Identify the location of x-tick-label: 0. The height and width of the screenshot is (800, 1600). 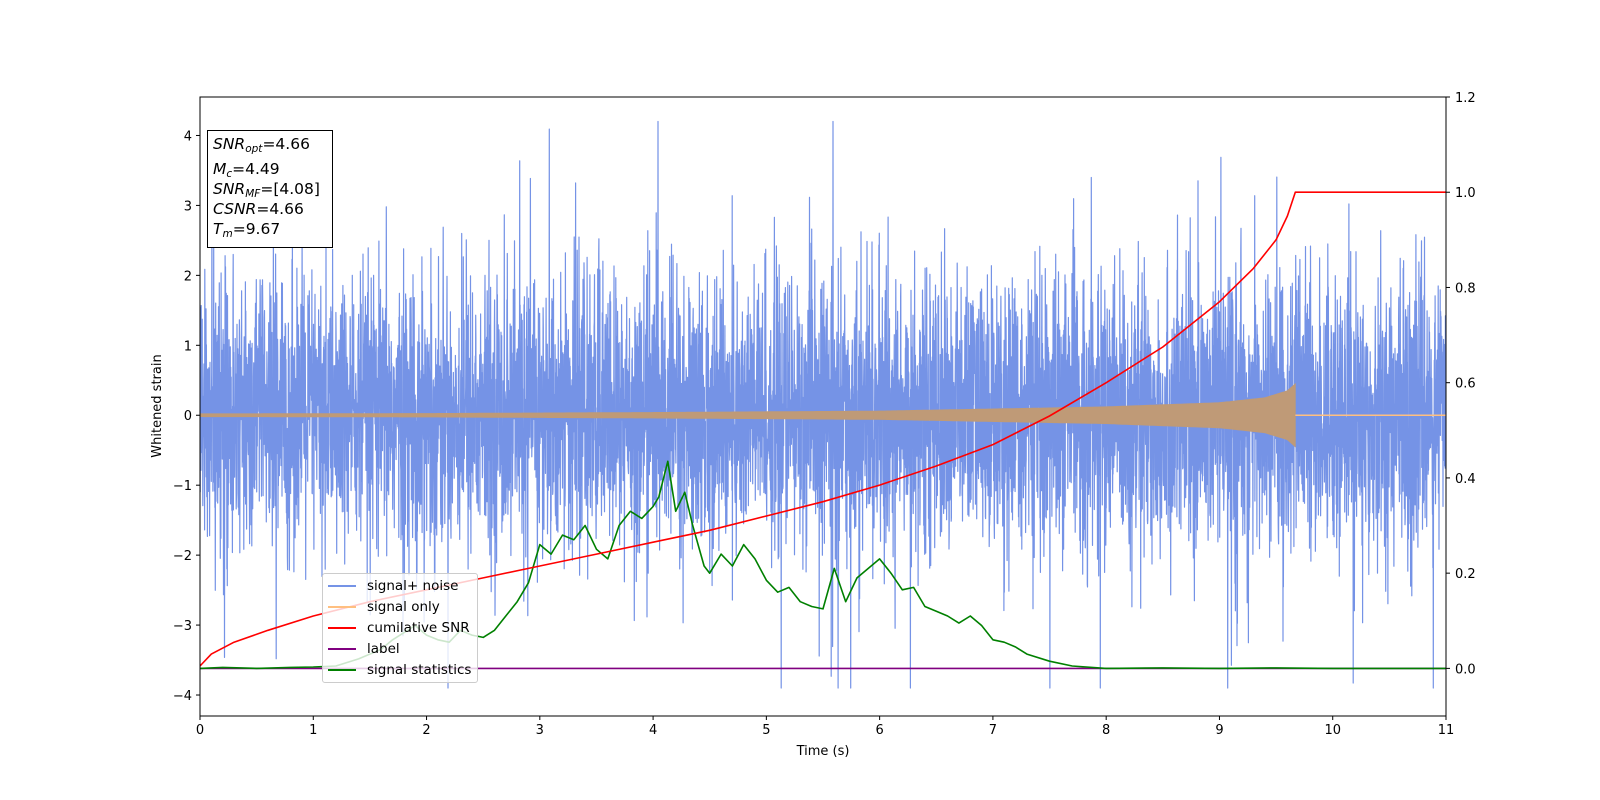
(200, 730).